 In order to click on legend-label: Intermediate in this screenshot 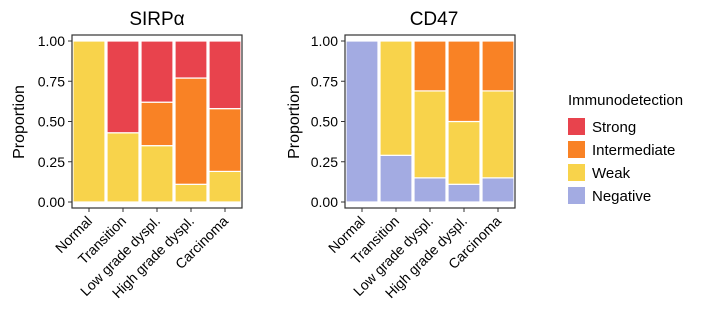, I will do `click(633, 150)`.